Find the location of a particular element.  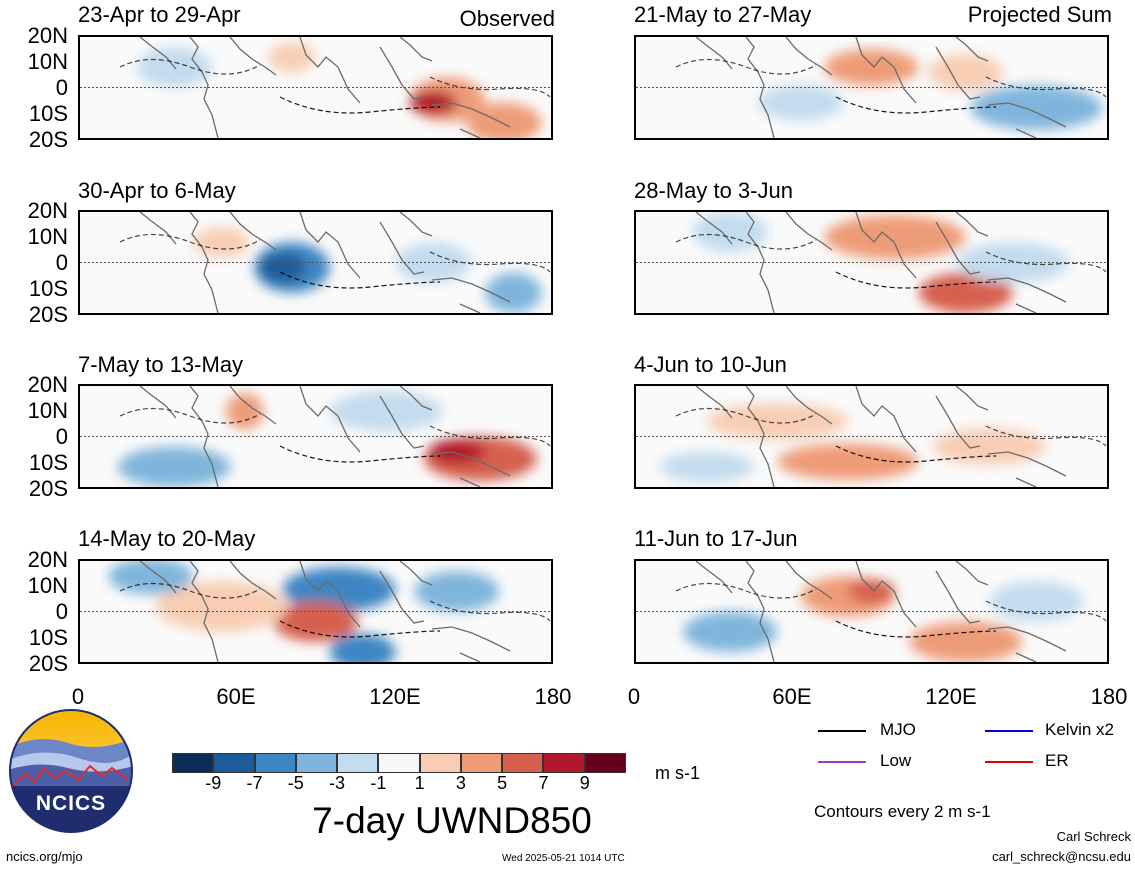

observed-label: Observed is located at coordinates (507, 18).